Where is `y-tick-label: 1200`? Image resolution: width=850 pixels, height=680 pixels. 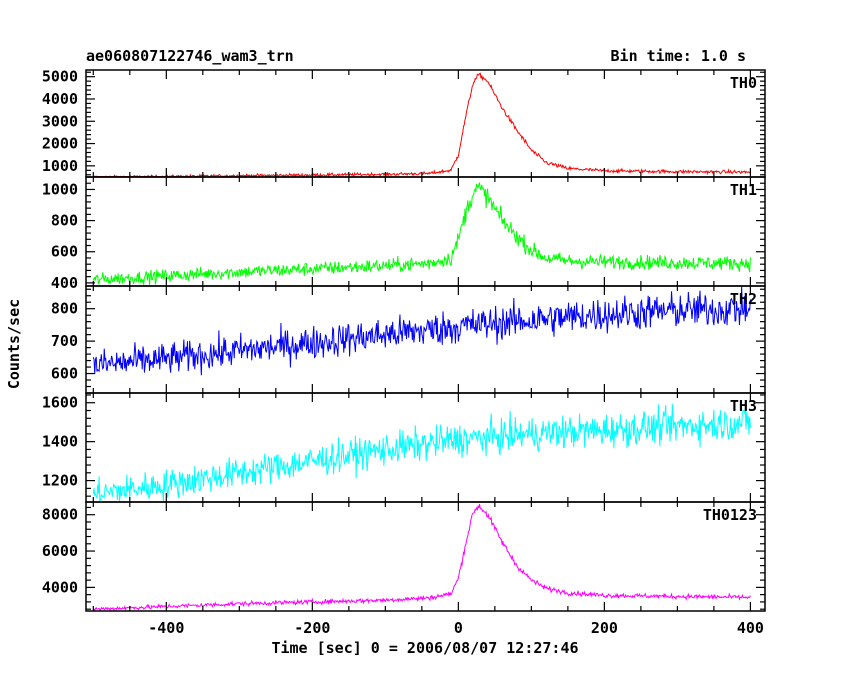
y-tick-label: 1200 is located at coordinates (60, 481).